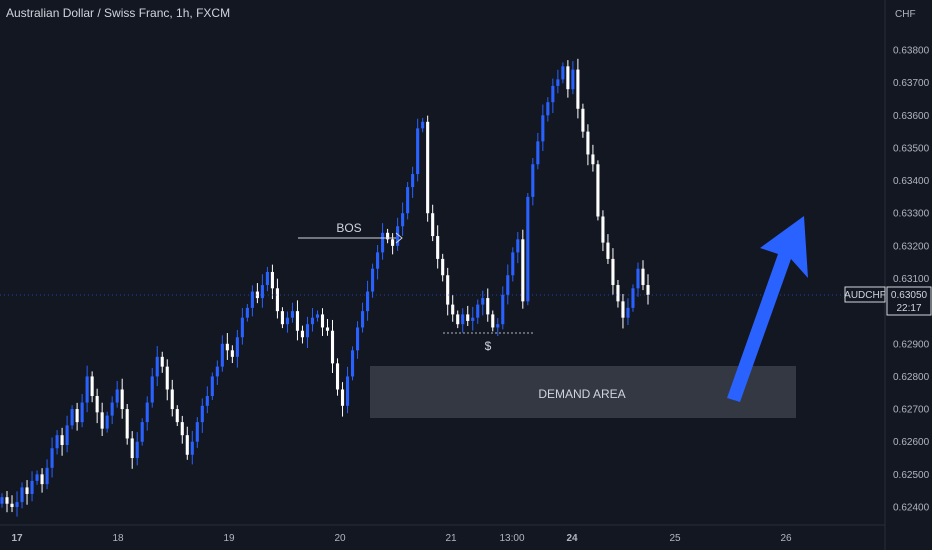  What do you see at coordinates (911, 377) in the screenshot?
I see `price-tick-label: 0.62800` at bounding box center [911, 377].